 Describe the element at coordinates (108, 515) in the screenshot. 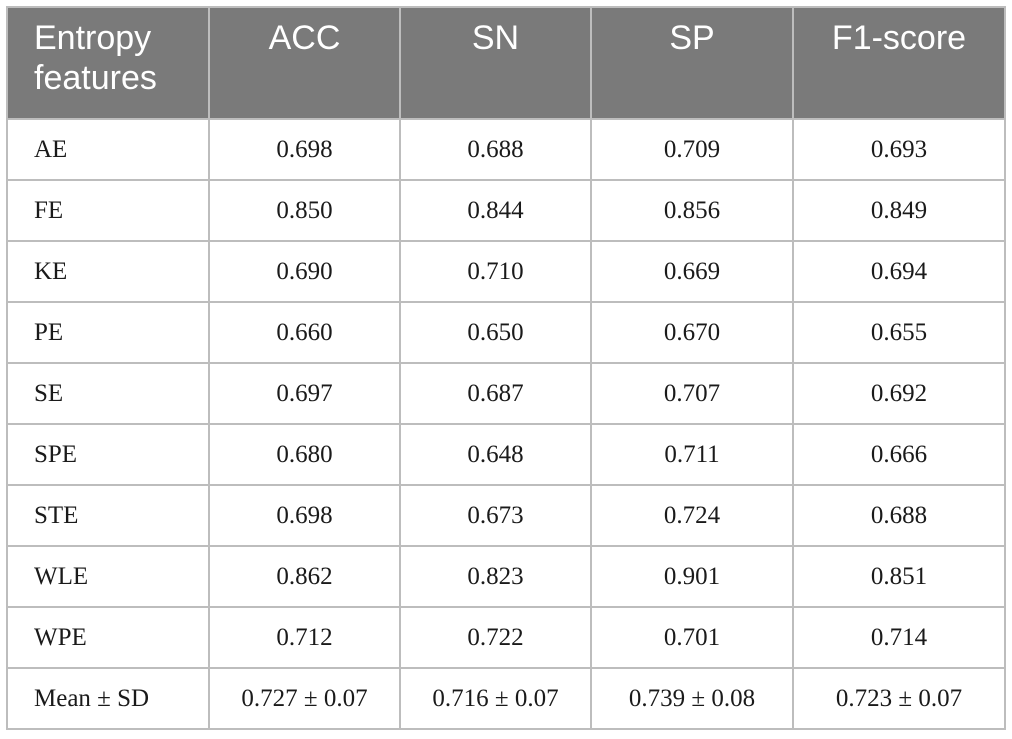

I see `cell-feature: STE` at that location.